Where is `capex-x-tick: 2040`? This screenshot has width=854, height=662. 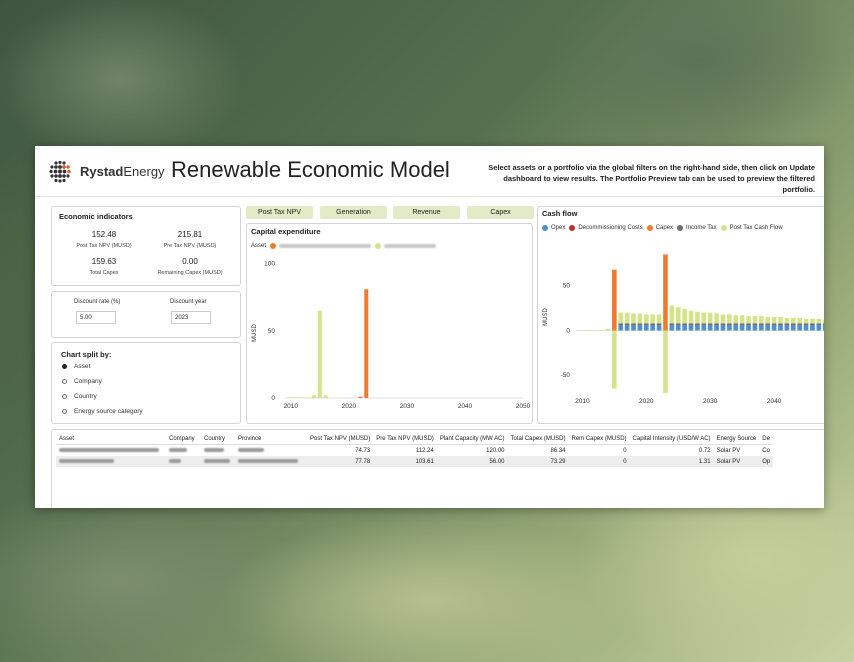 capex-x-tick: 2040 is located at coordinates (465, 406).